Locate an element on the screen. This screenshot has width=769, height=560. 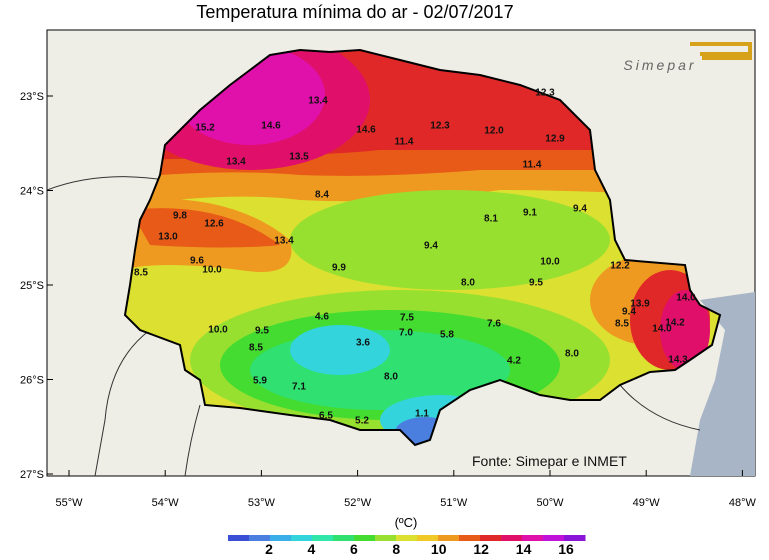
station-value: 9.1 is located at coordinates (530, 213).